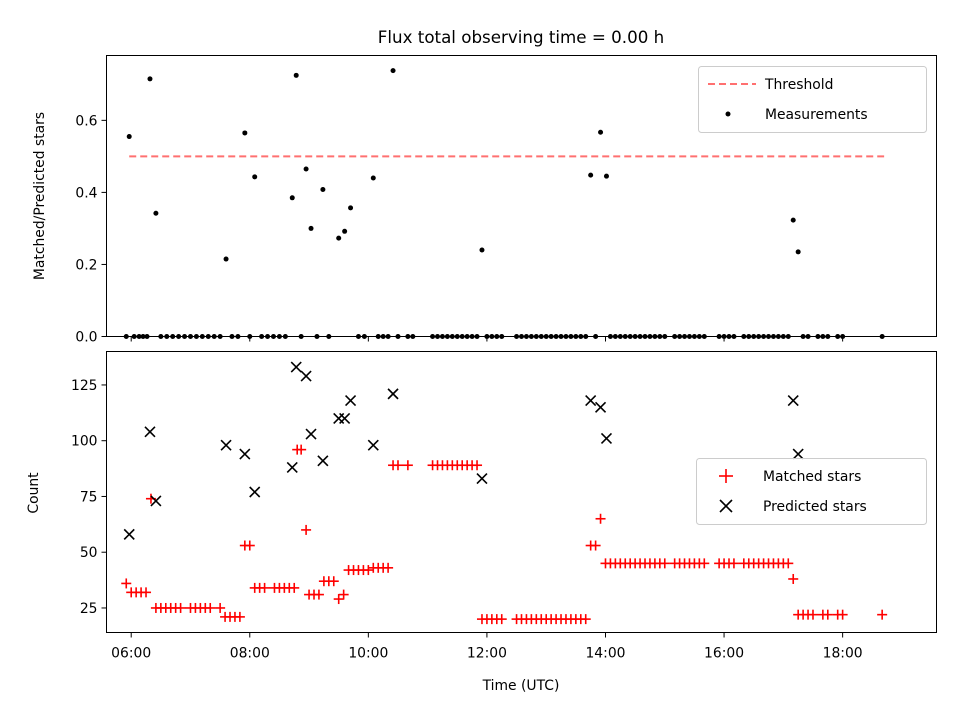  I want to click on bottom-xtick-label: 18:00, so click(843, 654).